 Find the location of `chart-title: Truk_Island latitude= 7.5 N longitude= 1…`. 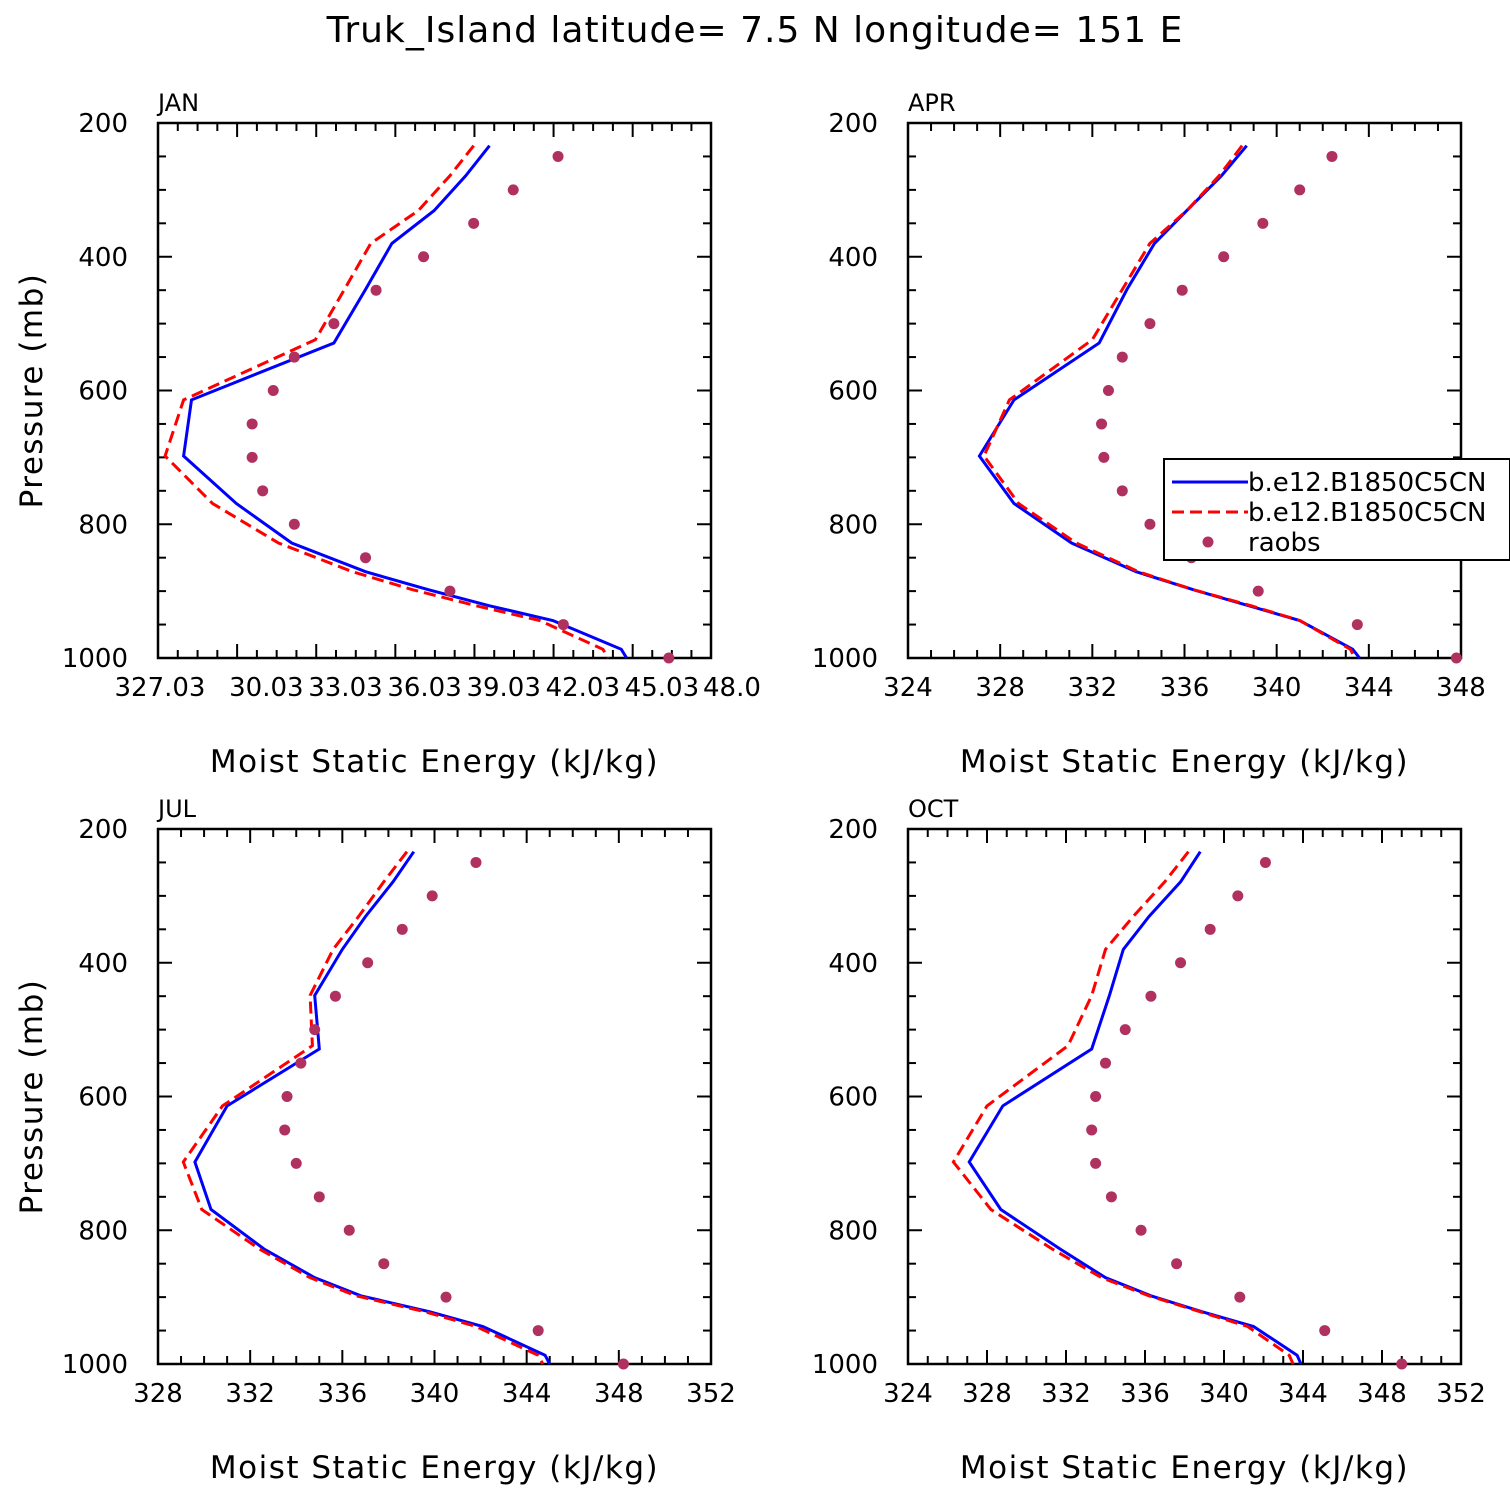

chart-title: Truk_Island latitude= 7.5 N longitude= 1… is located at coordinates (755, 30).